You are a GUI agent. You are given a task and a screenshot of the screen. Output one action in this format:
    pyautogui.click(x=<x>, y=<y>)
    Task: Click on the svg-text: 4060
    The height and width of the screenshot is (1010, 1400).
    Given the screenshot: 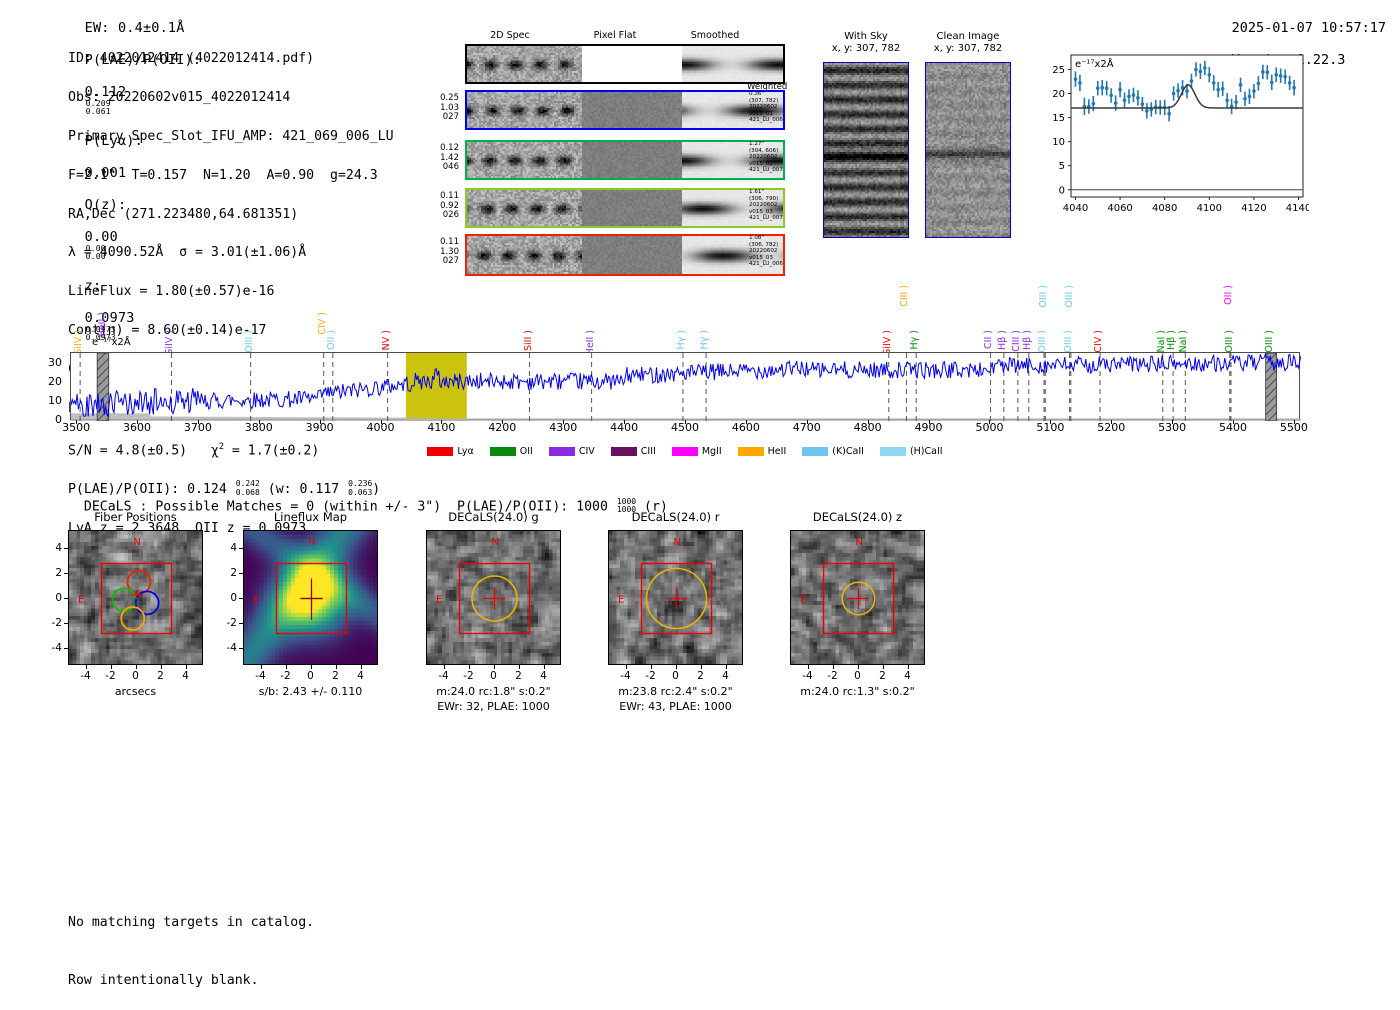 What is the action you would take?
    pyautogui.click(x=1119, y=208)
    